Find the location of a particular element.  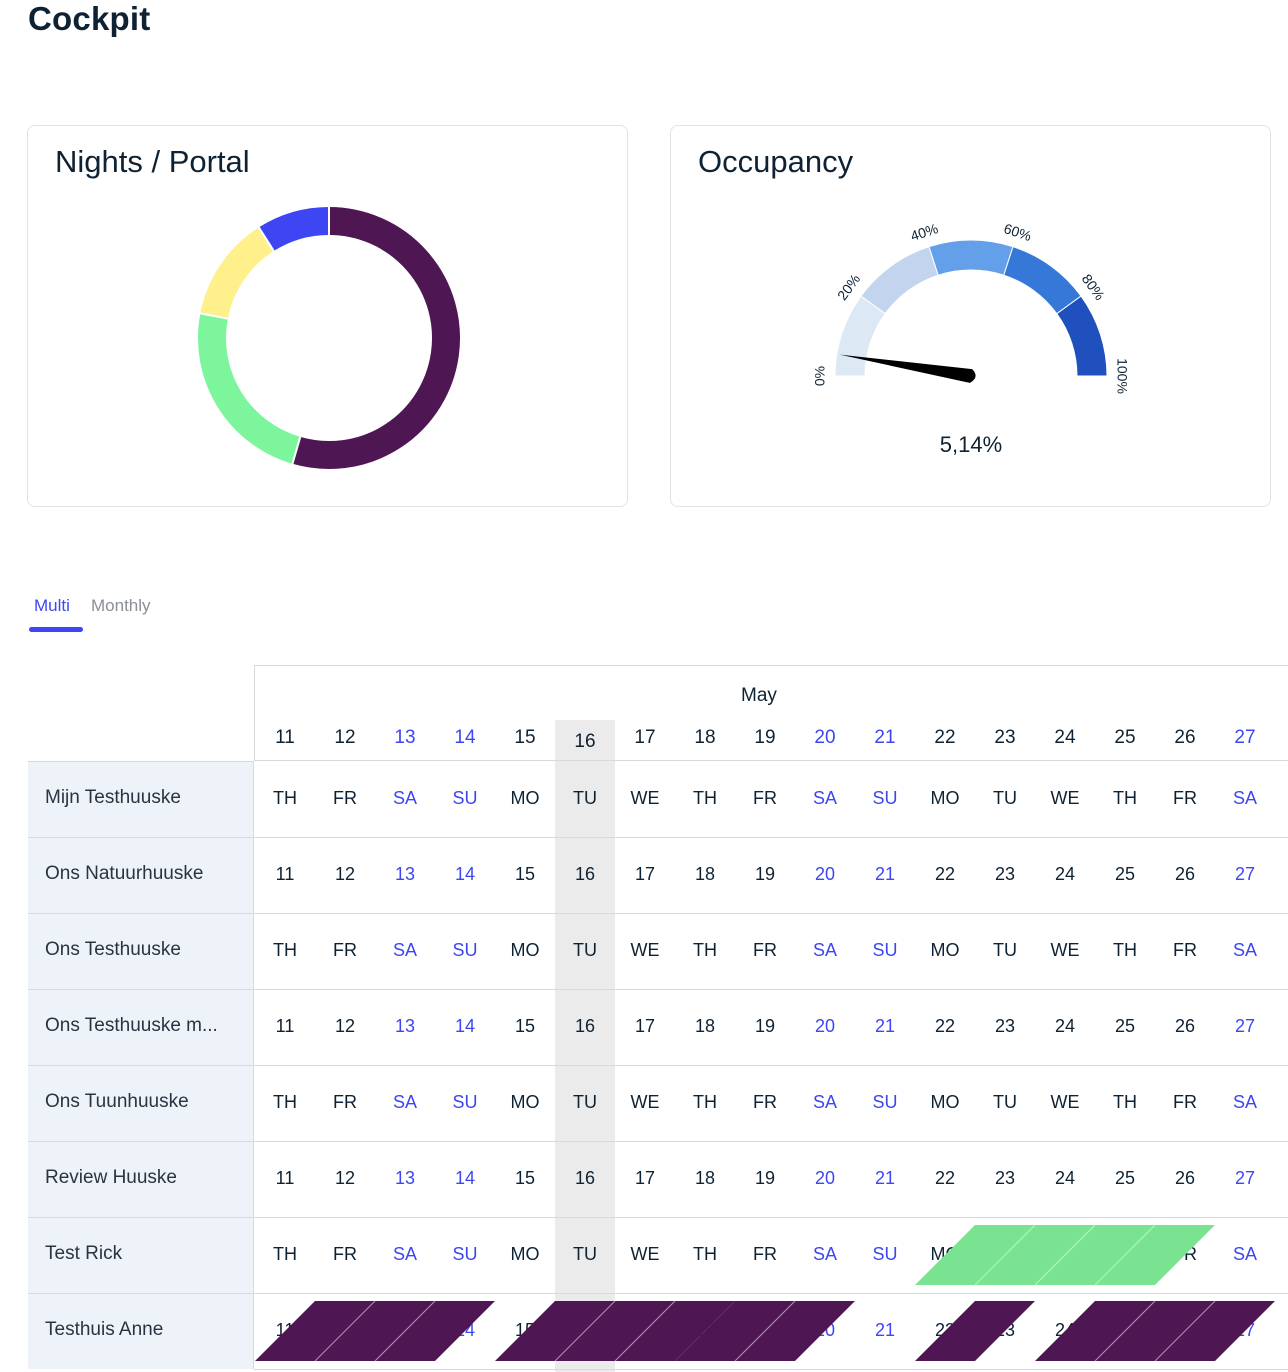

property-row-label: Review Huuske is located at coordinates (141, 1179).